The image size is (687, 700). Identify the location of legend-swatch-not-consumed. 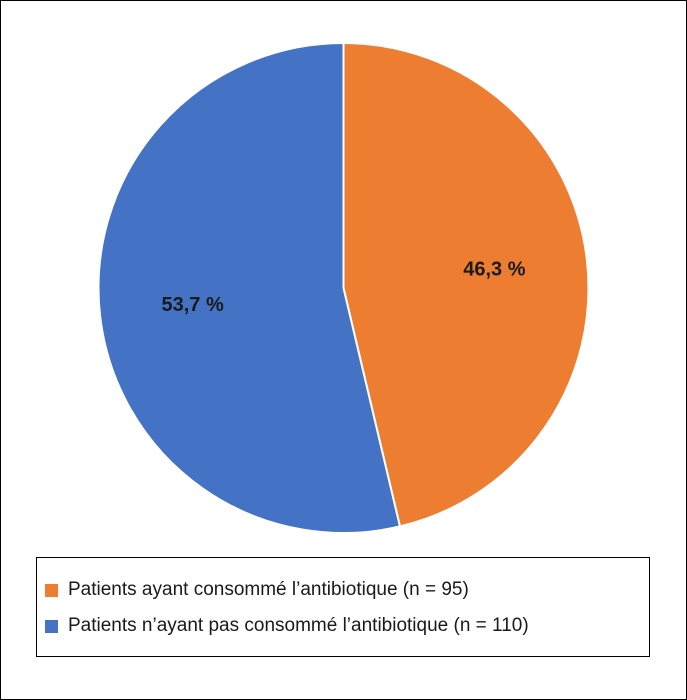
(51, 626).